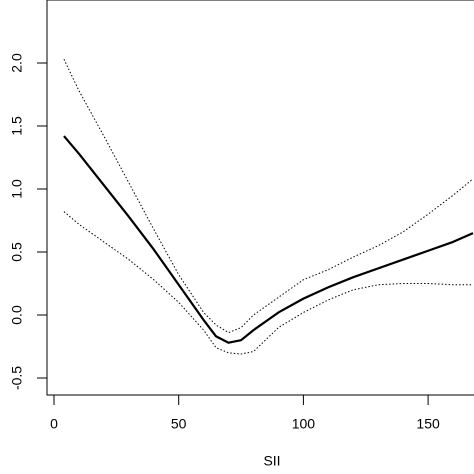 This screenshot has height=474, width=474. I want to click on y-tick-label: 1.5, so click(17, 126).